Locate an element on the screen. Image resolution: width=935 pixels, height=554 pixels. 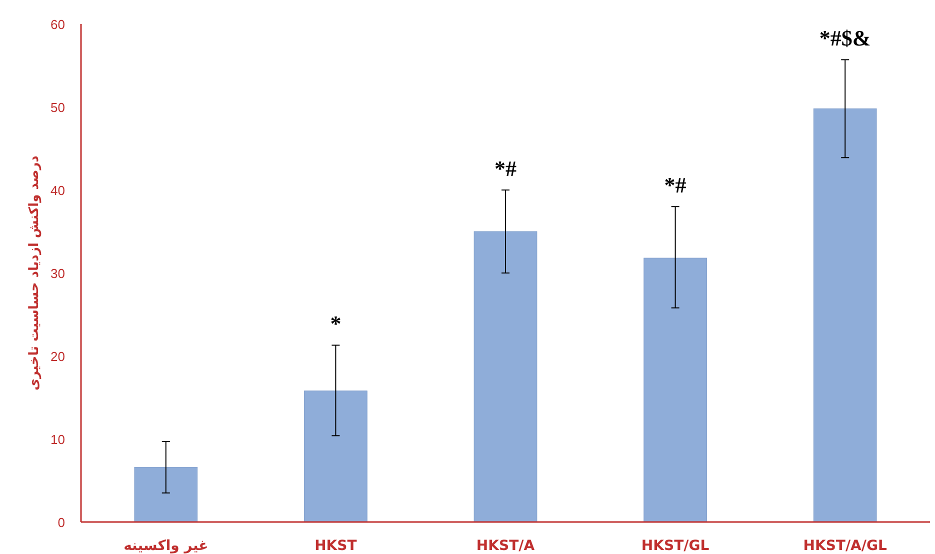
y-tick-label: 30 is located at coordinates (57, 273).